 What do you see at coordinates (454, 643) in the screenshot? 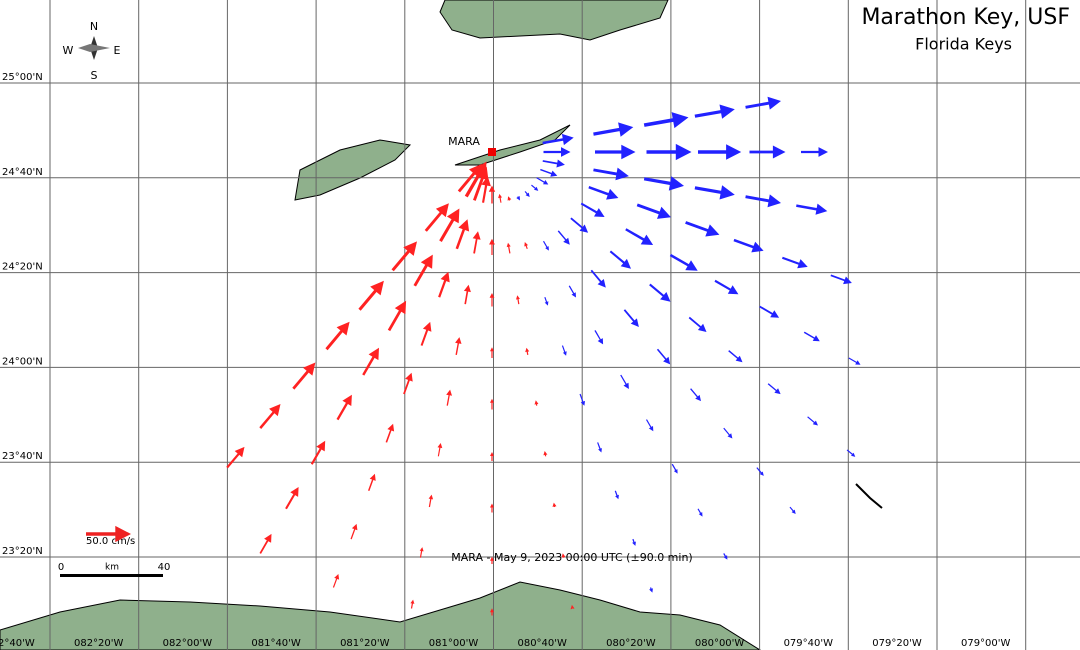
I see `lon-label: 081°00'W` at bounding box center [454, 643].